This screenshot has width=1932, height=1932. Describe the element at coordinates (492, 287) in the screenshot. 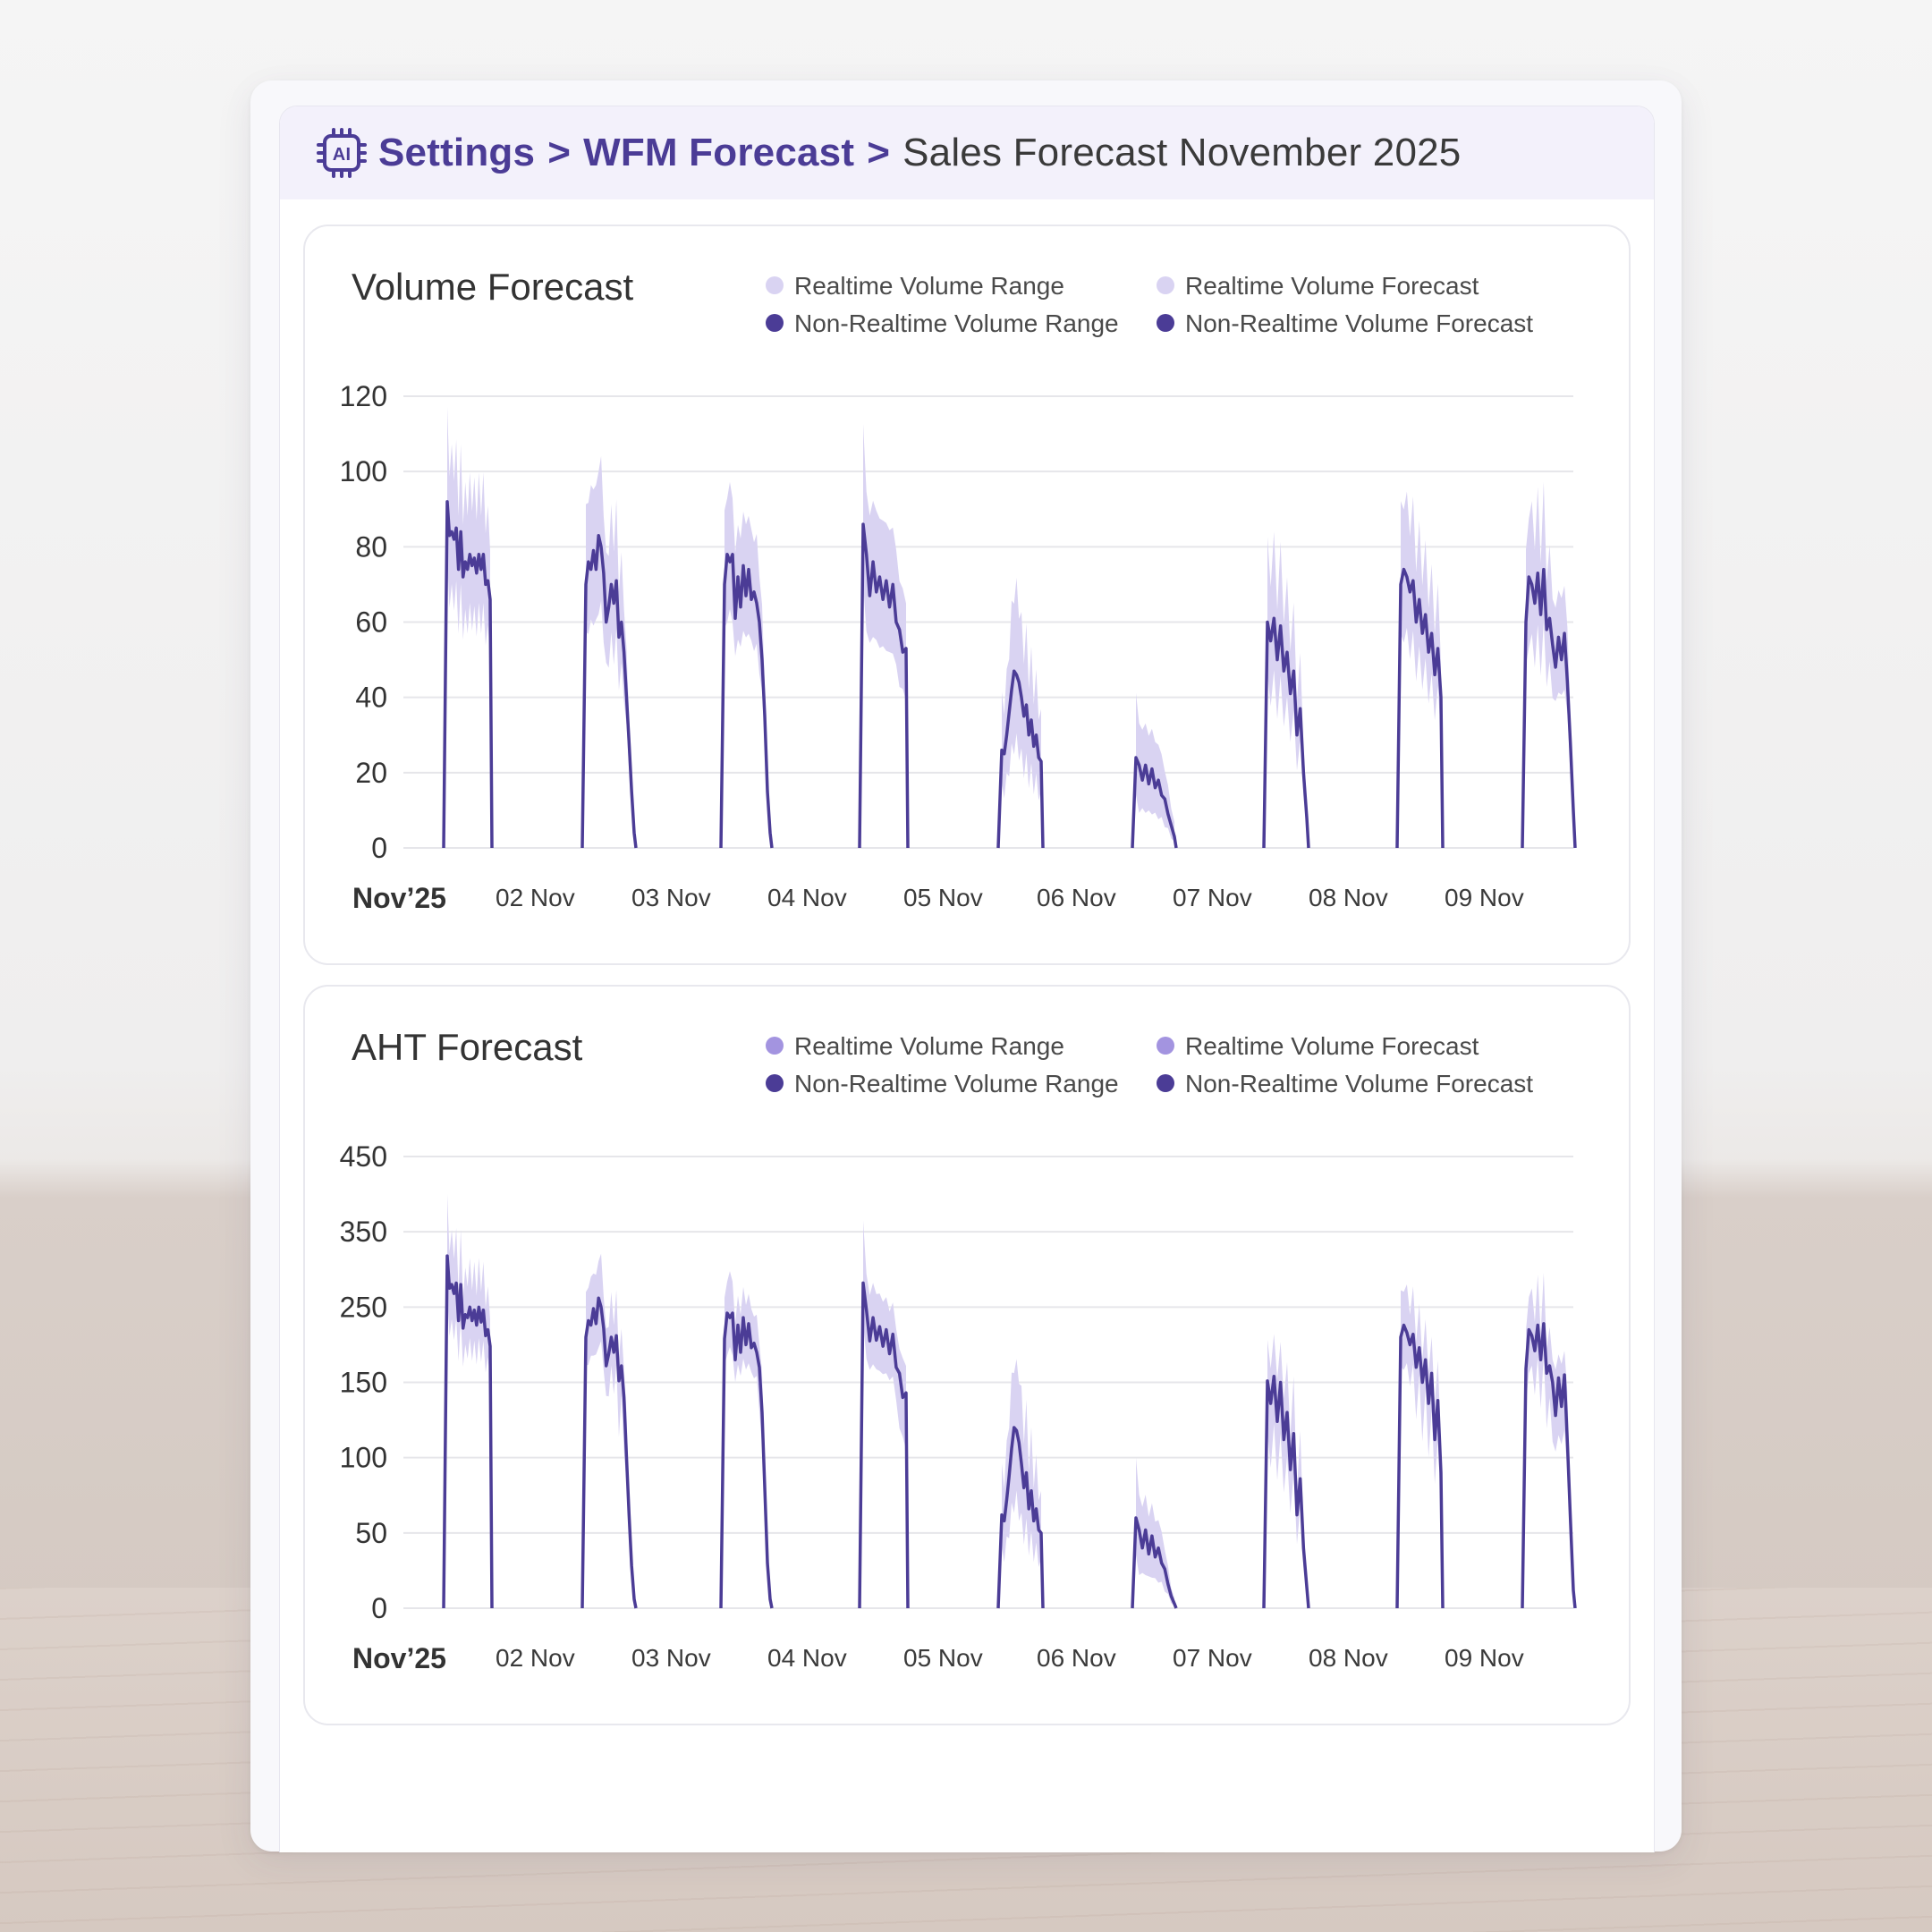

I see `chart-title: Volume Forecast` at that location.